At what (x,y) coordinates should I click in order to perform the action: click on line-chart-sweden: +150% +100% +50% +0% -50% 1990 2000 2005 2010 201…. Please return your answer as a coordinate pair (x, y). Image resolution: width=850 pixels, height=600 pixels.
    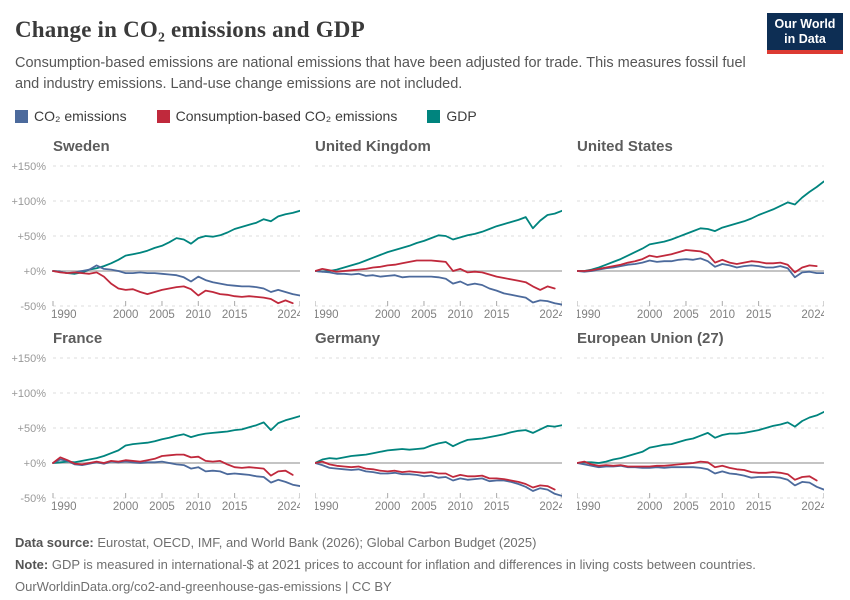
    Looking at the image, I should click on (155, 241).